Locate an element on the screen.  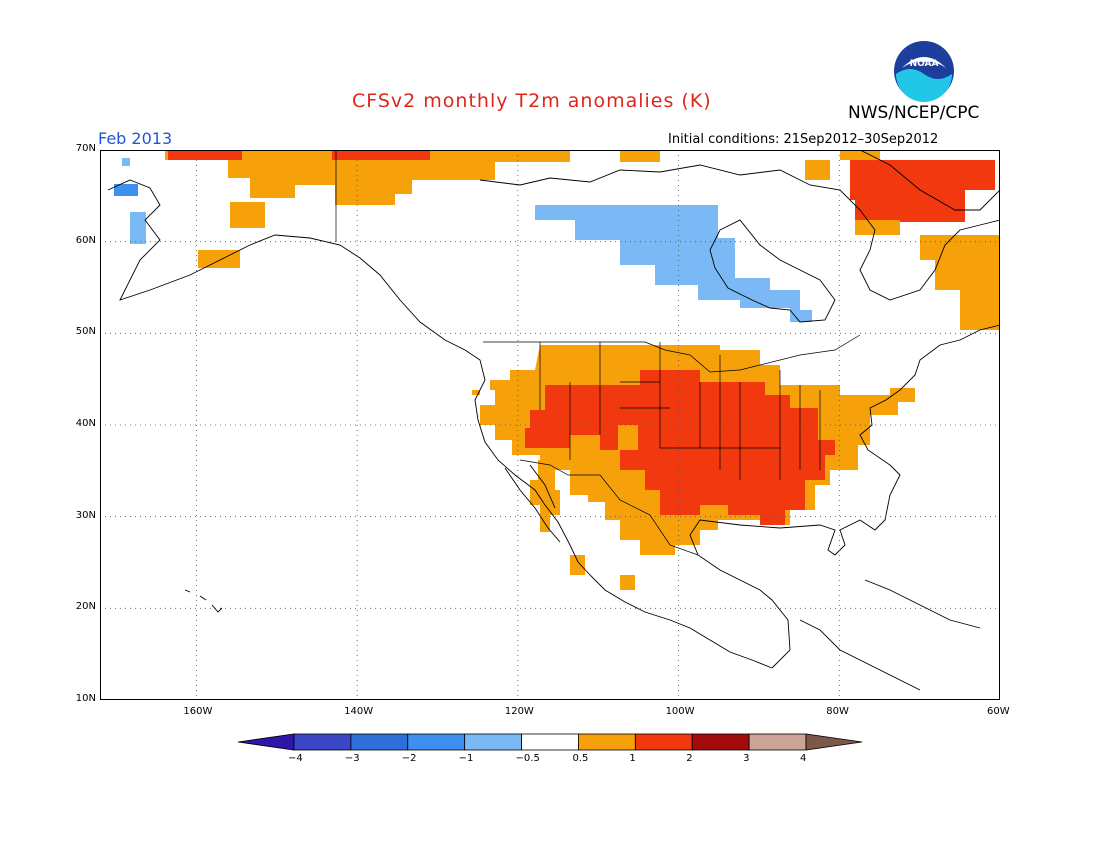
forecast-month-label: Feb 2013 is located at coordinates (135, 138).